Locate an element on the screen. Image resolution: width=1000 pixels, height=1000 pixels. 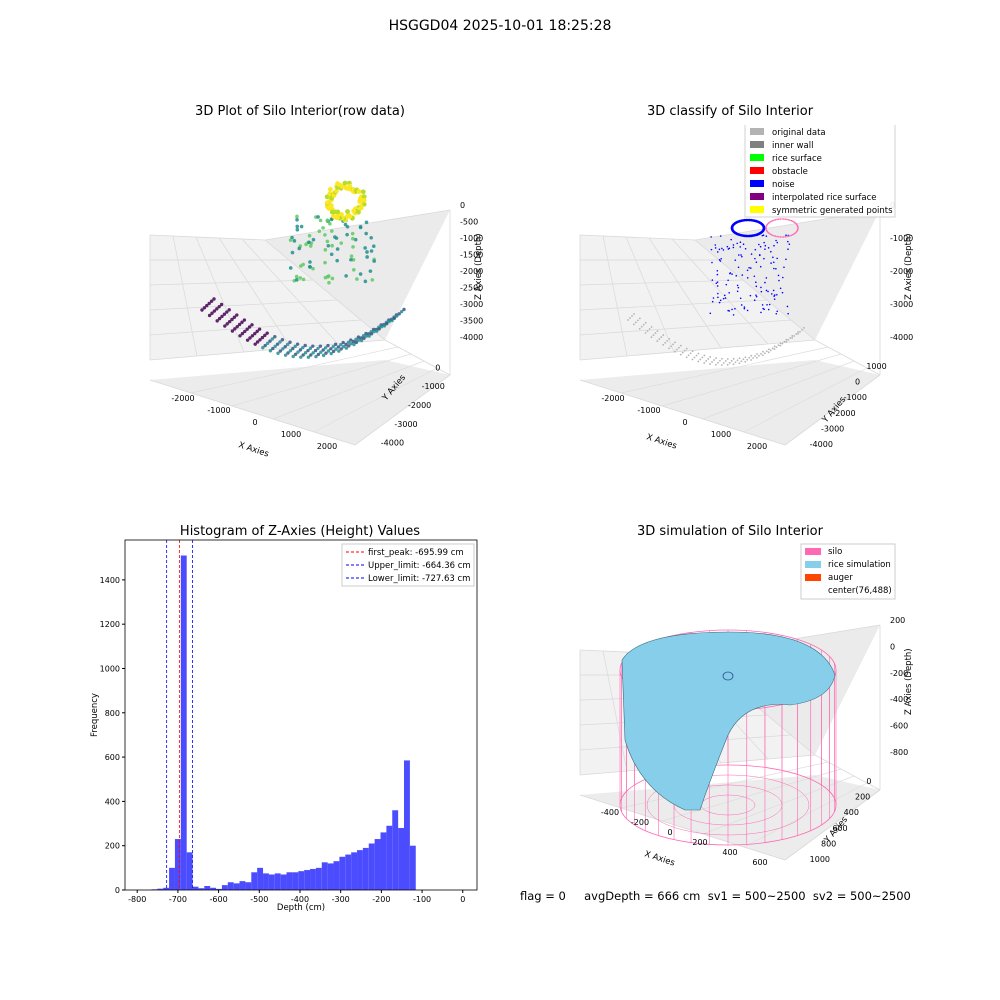
panel2-legend-label: interpolated rice surface is located at coordinates (824, 198).